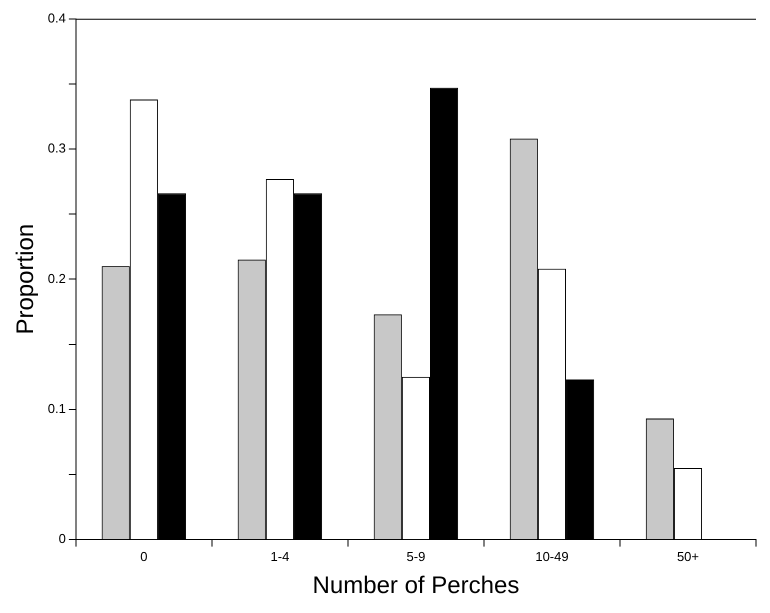 This screenshot has height=613, width=770. What do you see at coordinates (57, 408) in the screenshot?
I see `y-tick-label: 0.1` at bounding box center [57, 408].